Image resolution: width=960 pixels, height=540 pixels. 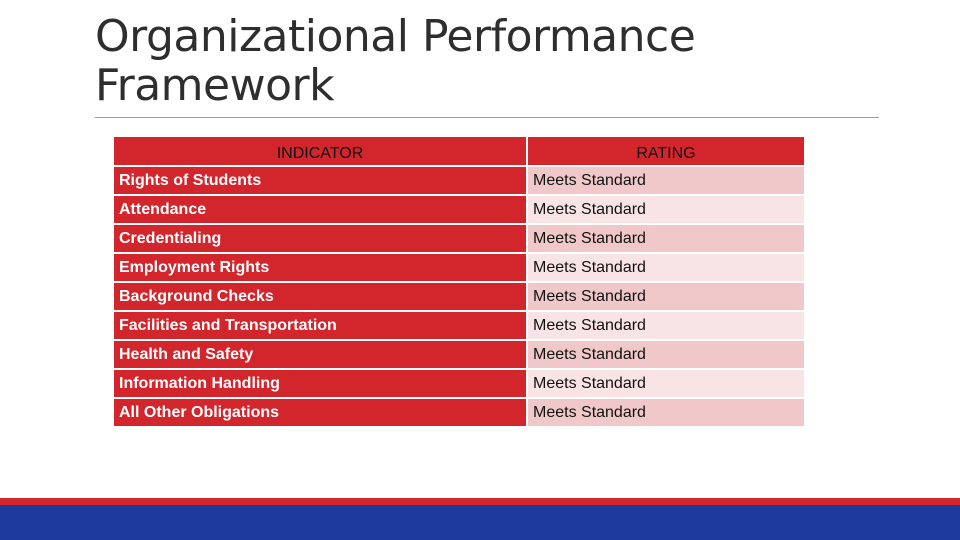 I want to click on table-header-row: INDICATOR RATING, so click(x=459, y=151).